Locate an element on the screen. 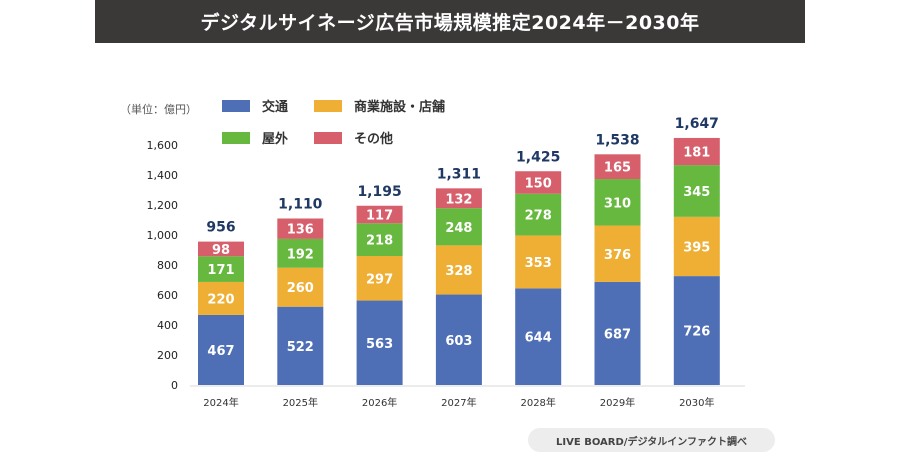  total-value-label: 1,647 is located at coordinates (697, 124).